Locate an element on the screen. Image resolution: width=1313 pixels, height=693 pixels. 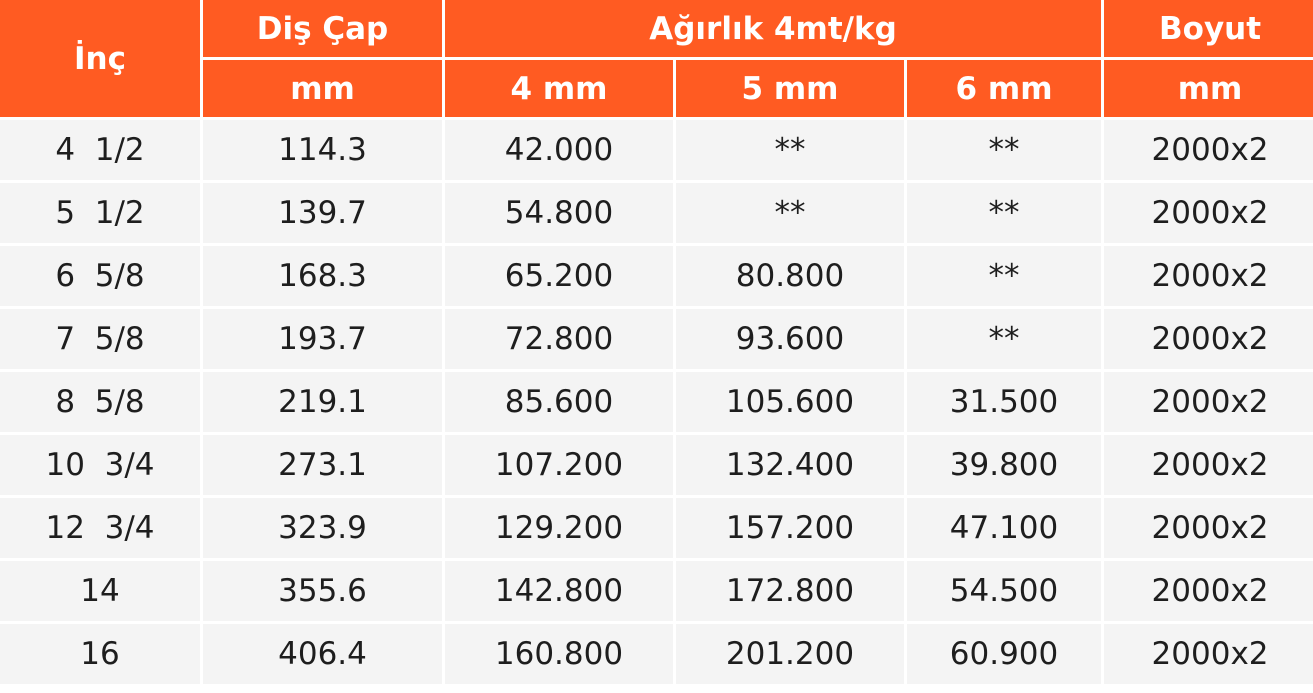
table-row: 8 5/8 219.1 85.600 105.600 31.500 2000x2 is located at coordinates (656, 402).